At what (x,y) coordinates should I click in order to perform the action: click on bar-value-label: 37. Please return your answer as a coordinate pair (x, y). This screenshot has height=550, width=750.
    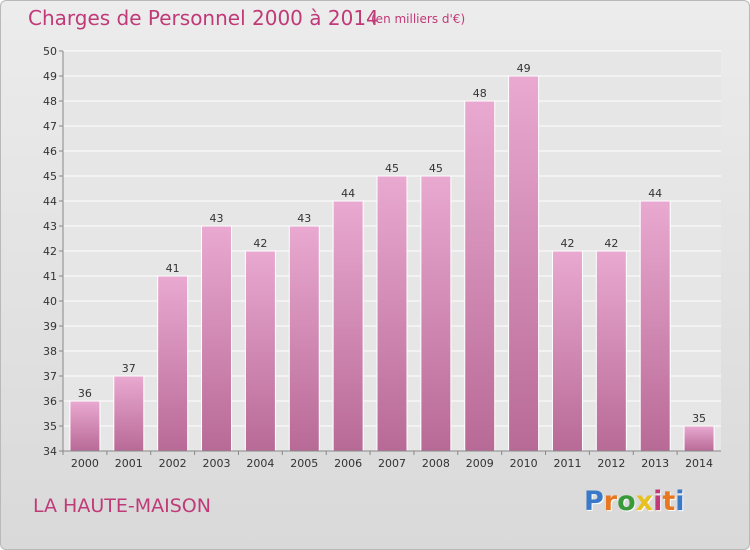
    Looking at the image, I should click on (129, 368).